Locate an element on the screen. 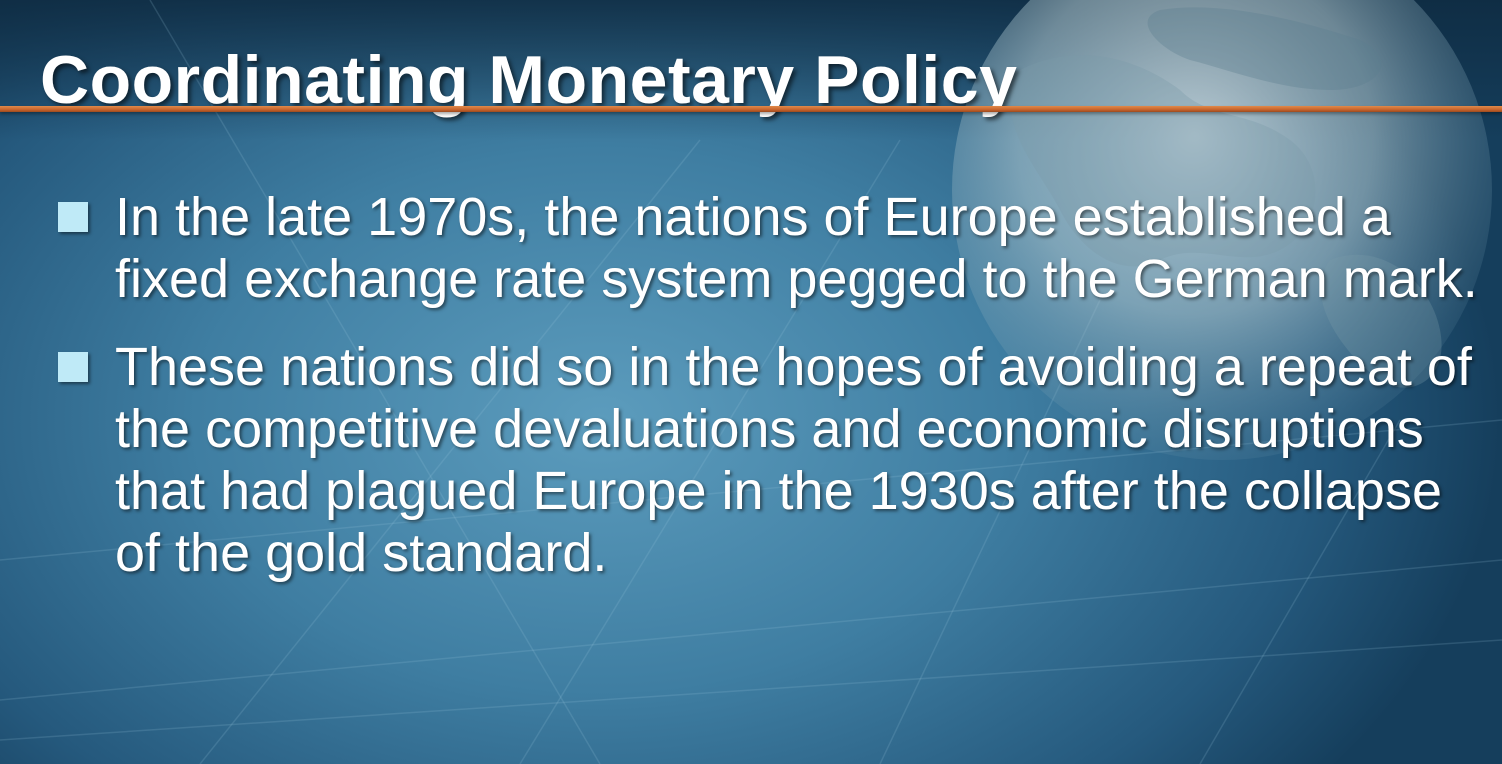  slide-title: Coordinating Monetary Policy is located at coordinates (529, 80).